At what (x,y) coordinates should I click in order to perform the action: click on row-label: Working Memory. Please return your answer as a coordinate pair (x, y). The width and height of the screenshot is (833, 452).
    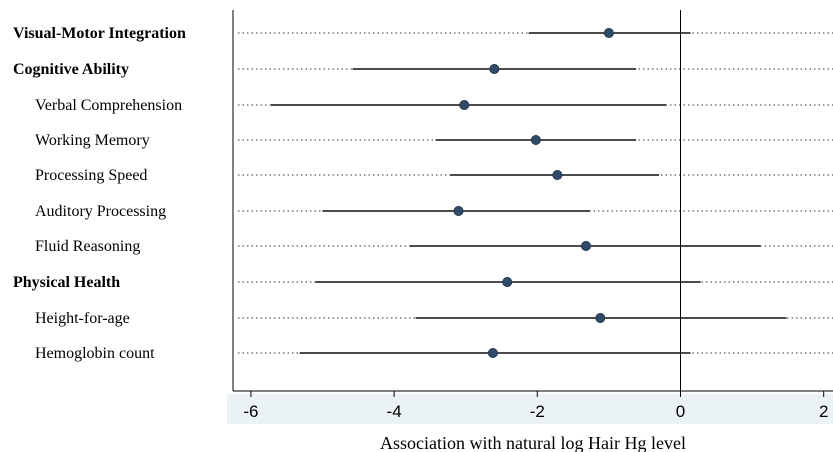
    Looking at the image, I should click on (92, 140).